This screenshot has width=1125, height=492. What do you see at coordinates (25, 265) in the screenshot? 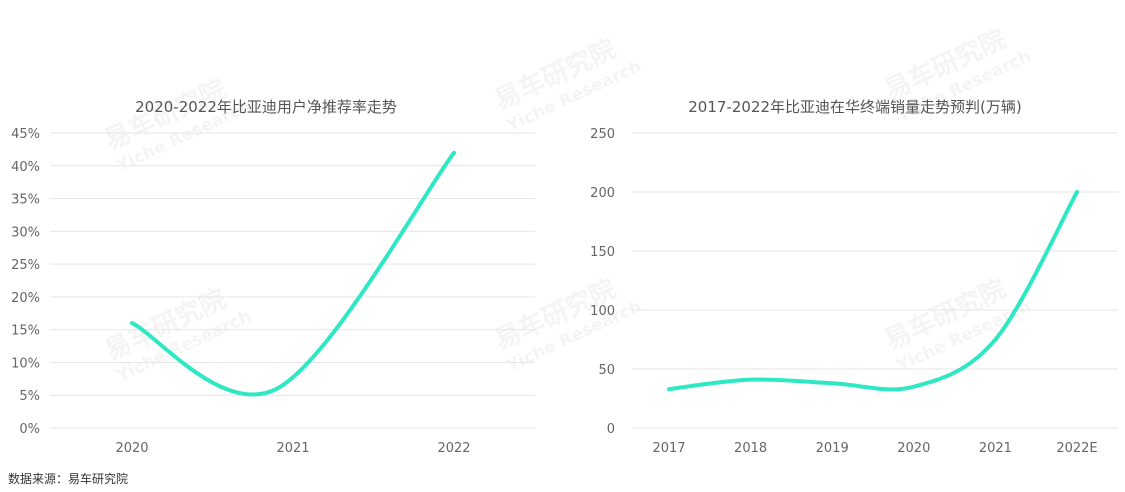
I see `nps-y-tick-label: 25%` at bounding box center [25, 265].